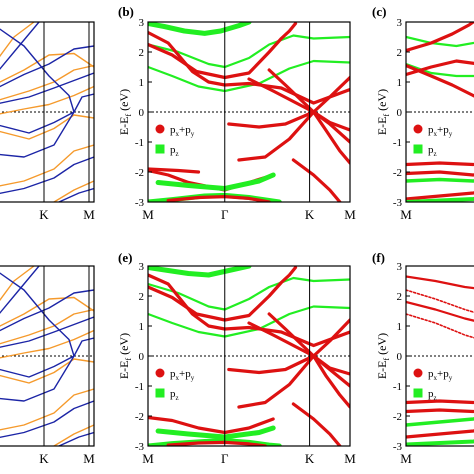  I want to click on y-tick-label: 0, so click(142, 357).